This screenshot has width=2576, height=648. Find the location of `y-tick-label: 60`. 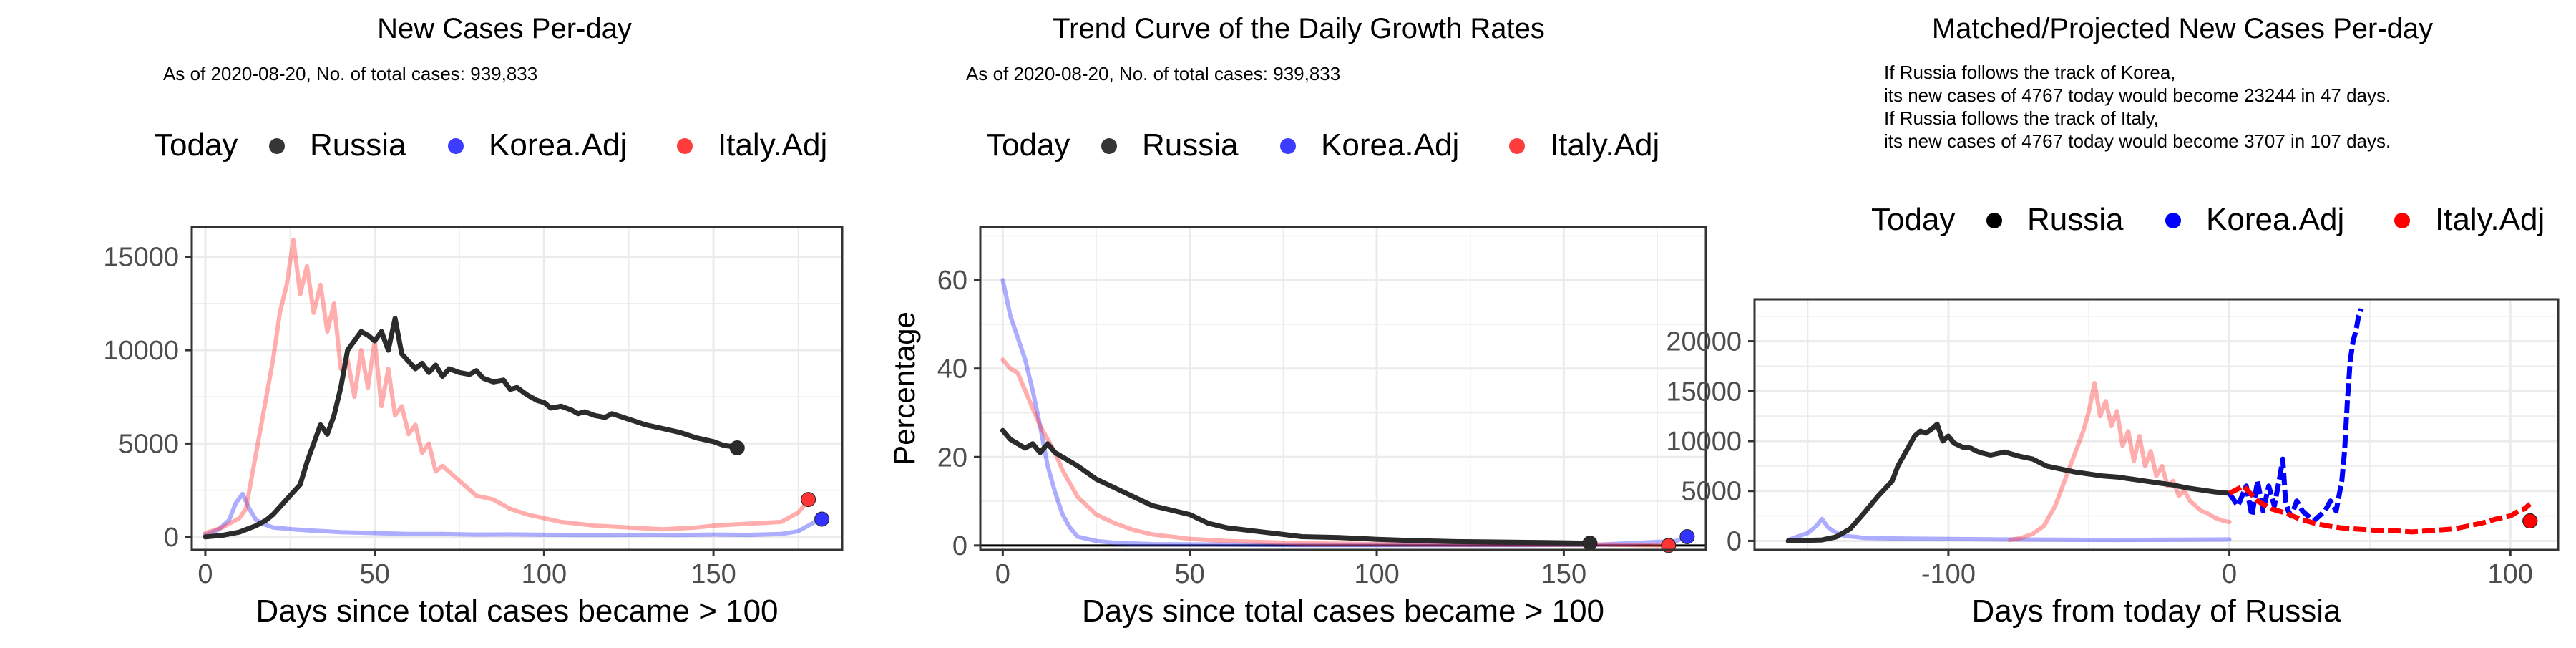

y-tick-label: 60 is located at coordinates (952, 281).